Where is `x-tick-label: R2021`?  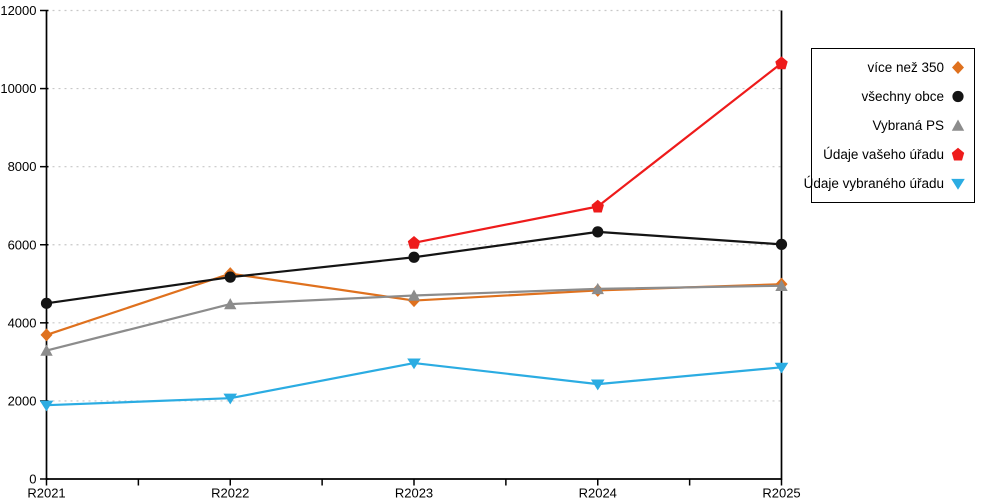 x-tick-label: R2021 is located at coordinates (46, 493).